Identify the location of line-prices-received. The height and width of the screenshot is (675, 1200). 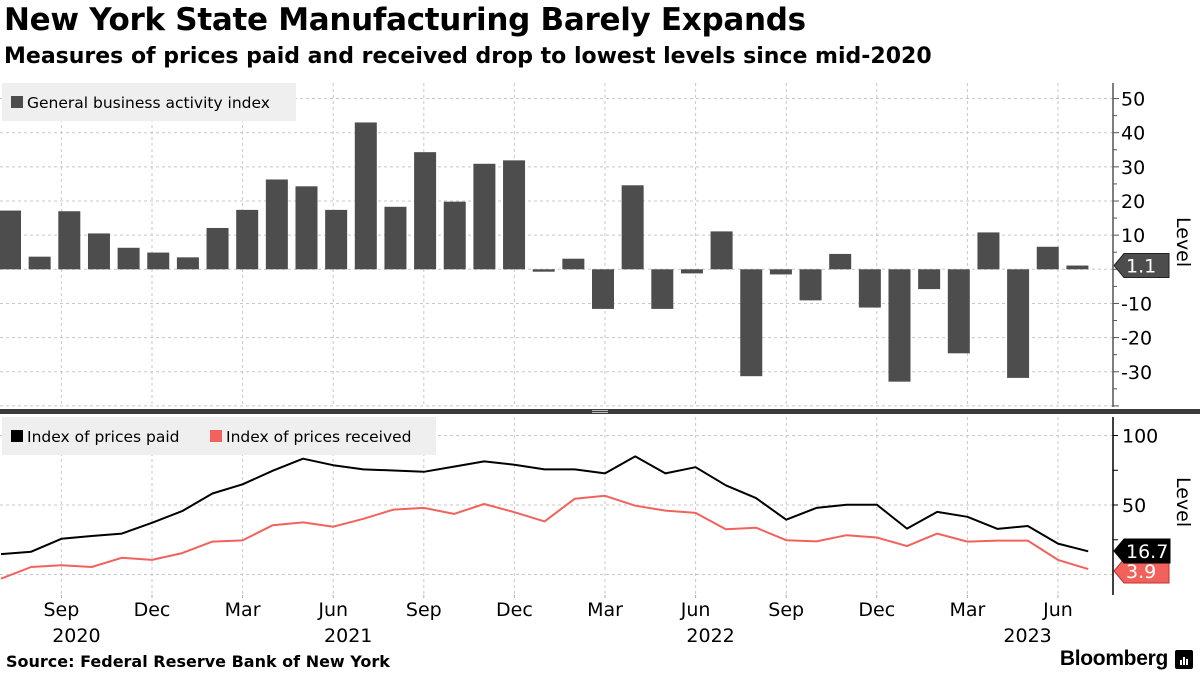
(544, 537).